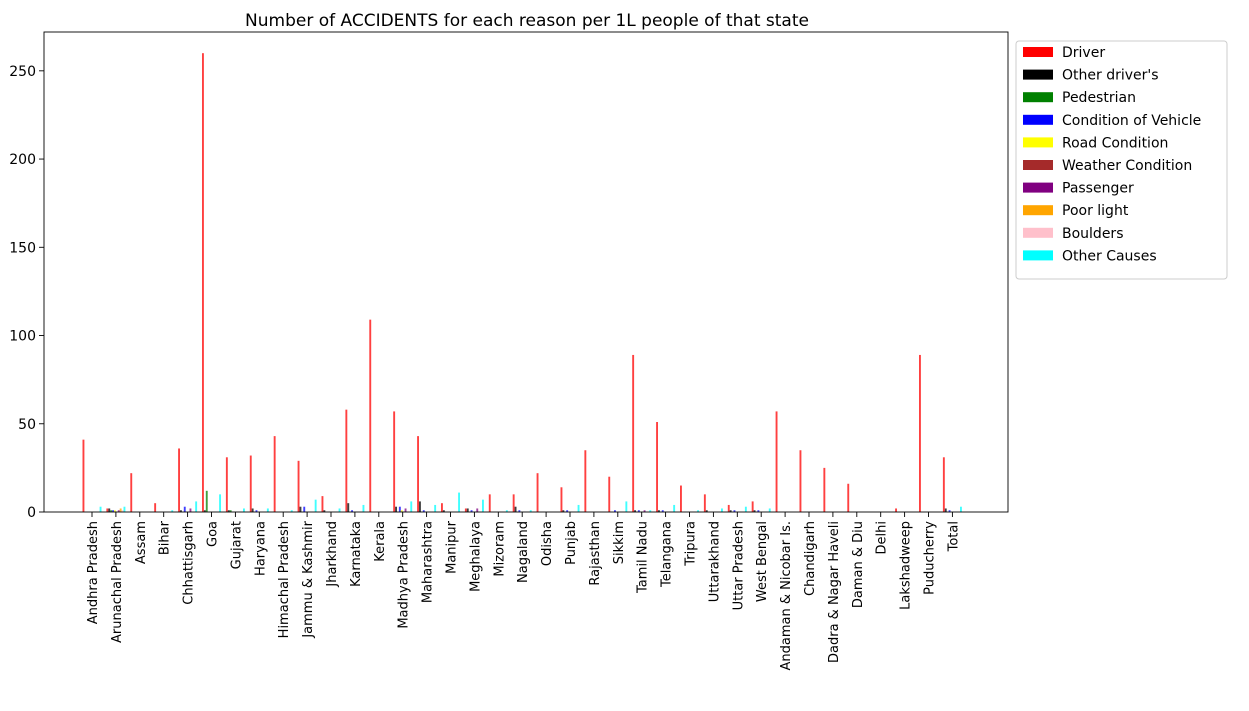 The width and height of the screenshot is (1249, 711). I want to click on series-passenger, so click(381, 510).